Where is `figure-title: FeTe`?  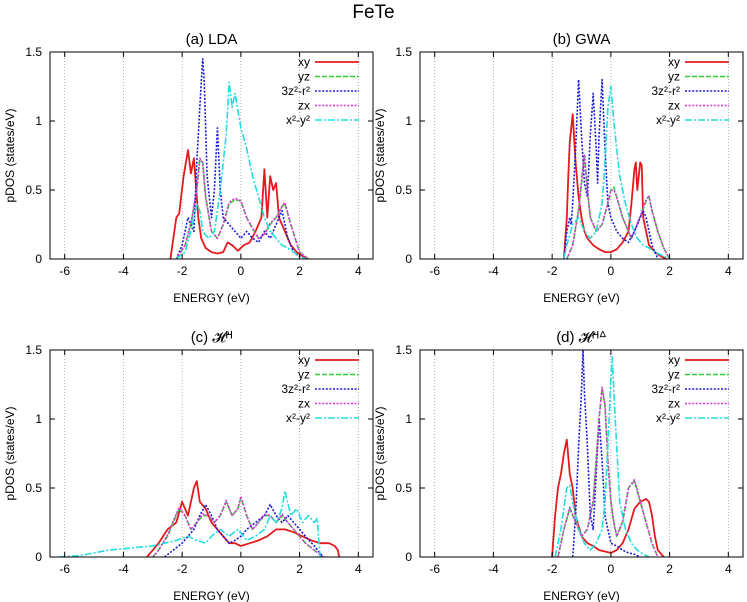 figure-title: FeTe is located at coordinates (373, 12).